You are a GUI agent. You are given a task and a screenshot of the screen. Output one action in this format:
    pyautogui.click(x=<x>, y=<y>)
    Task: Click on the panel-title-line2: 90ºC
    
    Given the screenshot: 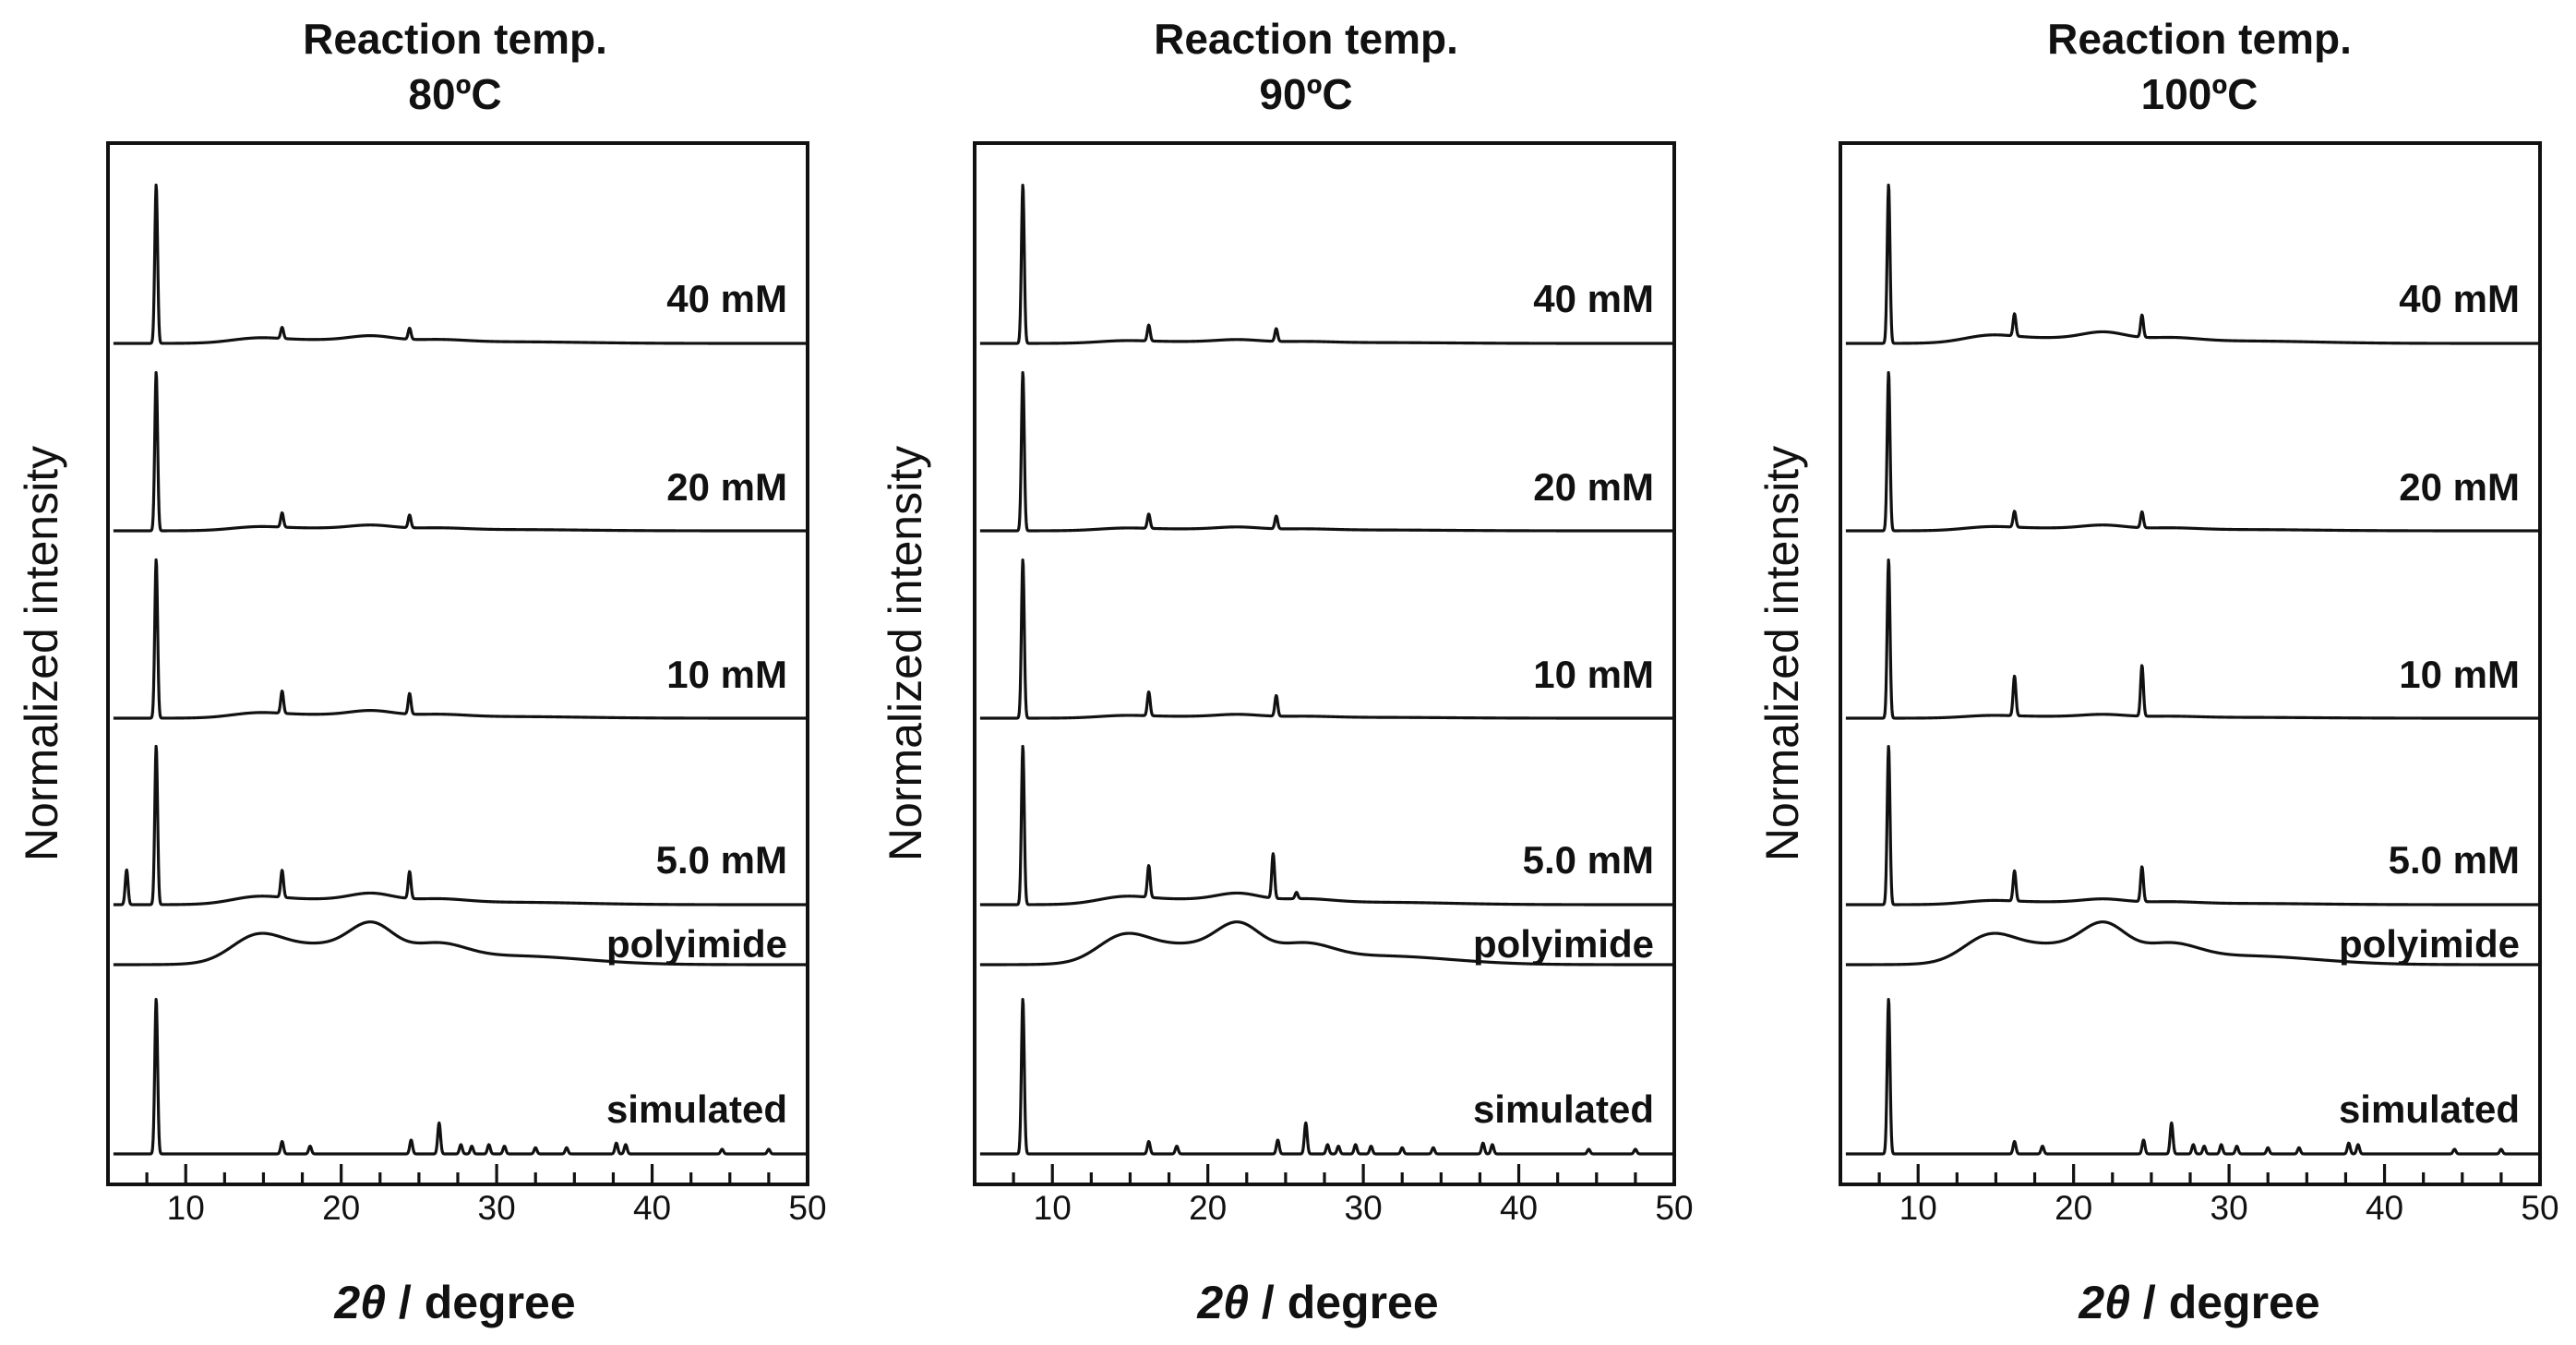 What is the action you would take?
    pyautogui.click(x=1305, y=94)
    